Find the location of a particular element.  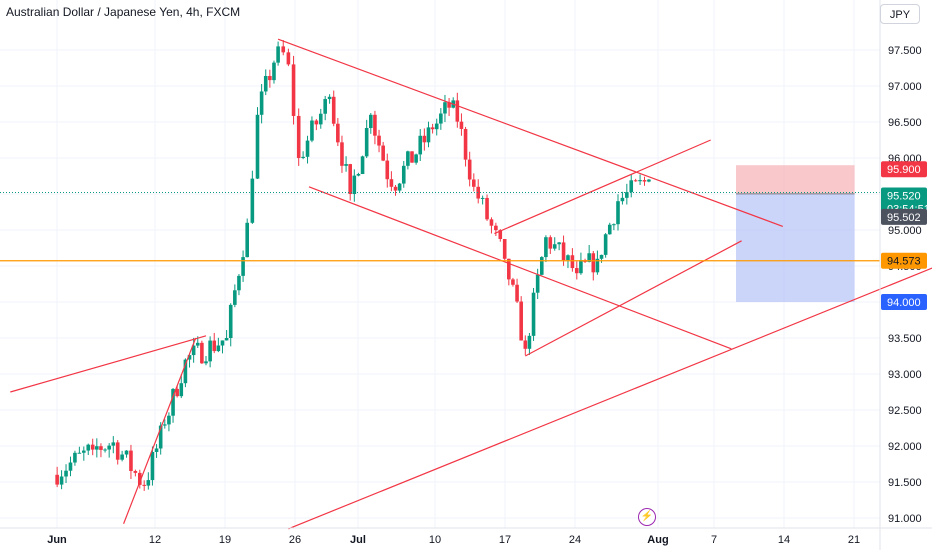

short-position-tool is located at coordinates (795, 233).